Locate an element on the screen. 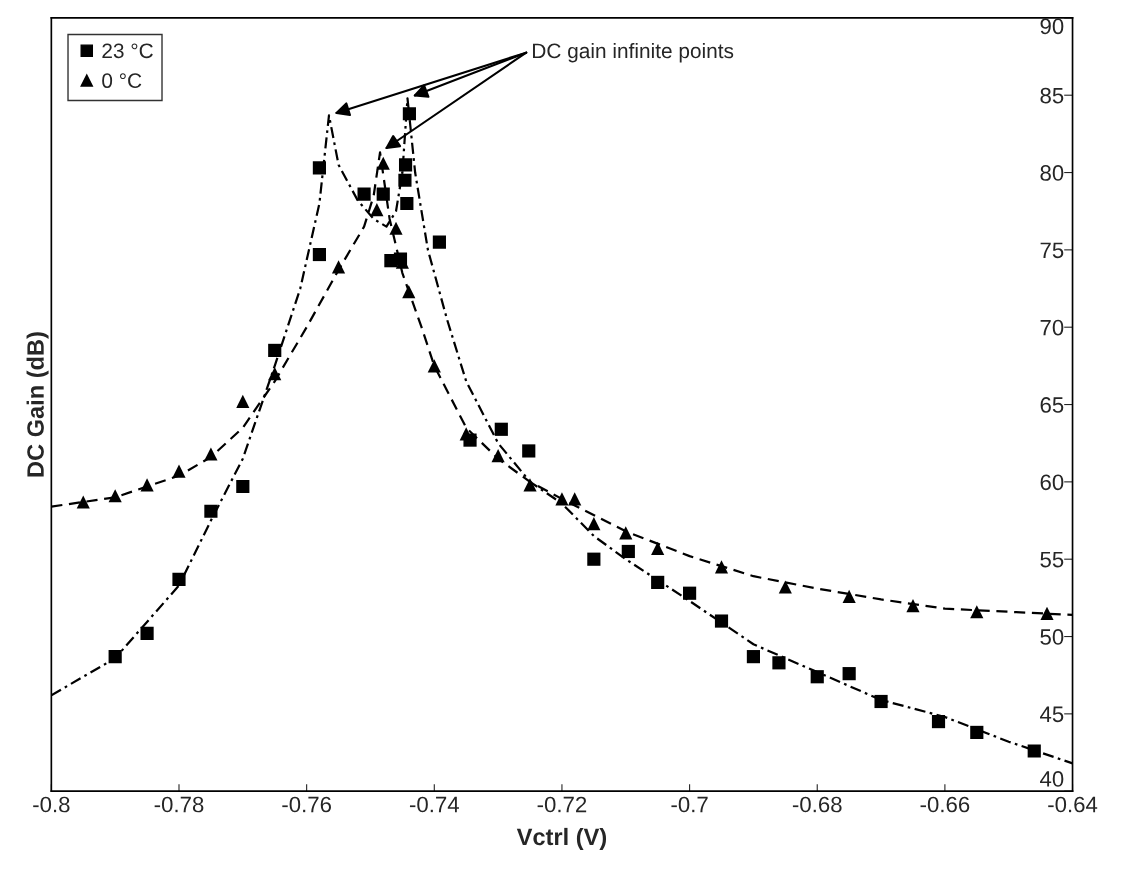 The image size is (1141, 894). x-tick-label: -0.64 is located at coordinates (1073, 804).